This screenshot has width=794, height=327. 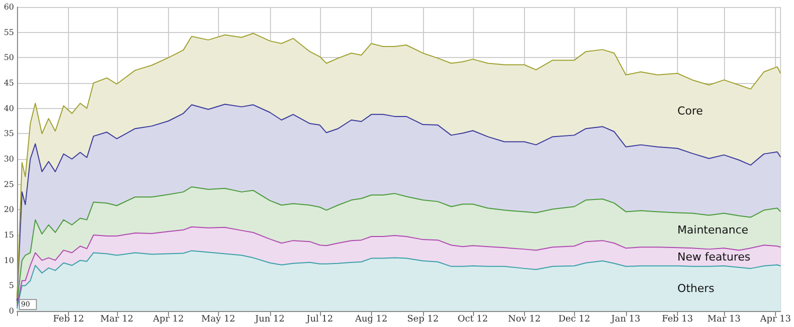 I want to click on x-tick-label: Aug 12, so click(x=371, y=319).